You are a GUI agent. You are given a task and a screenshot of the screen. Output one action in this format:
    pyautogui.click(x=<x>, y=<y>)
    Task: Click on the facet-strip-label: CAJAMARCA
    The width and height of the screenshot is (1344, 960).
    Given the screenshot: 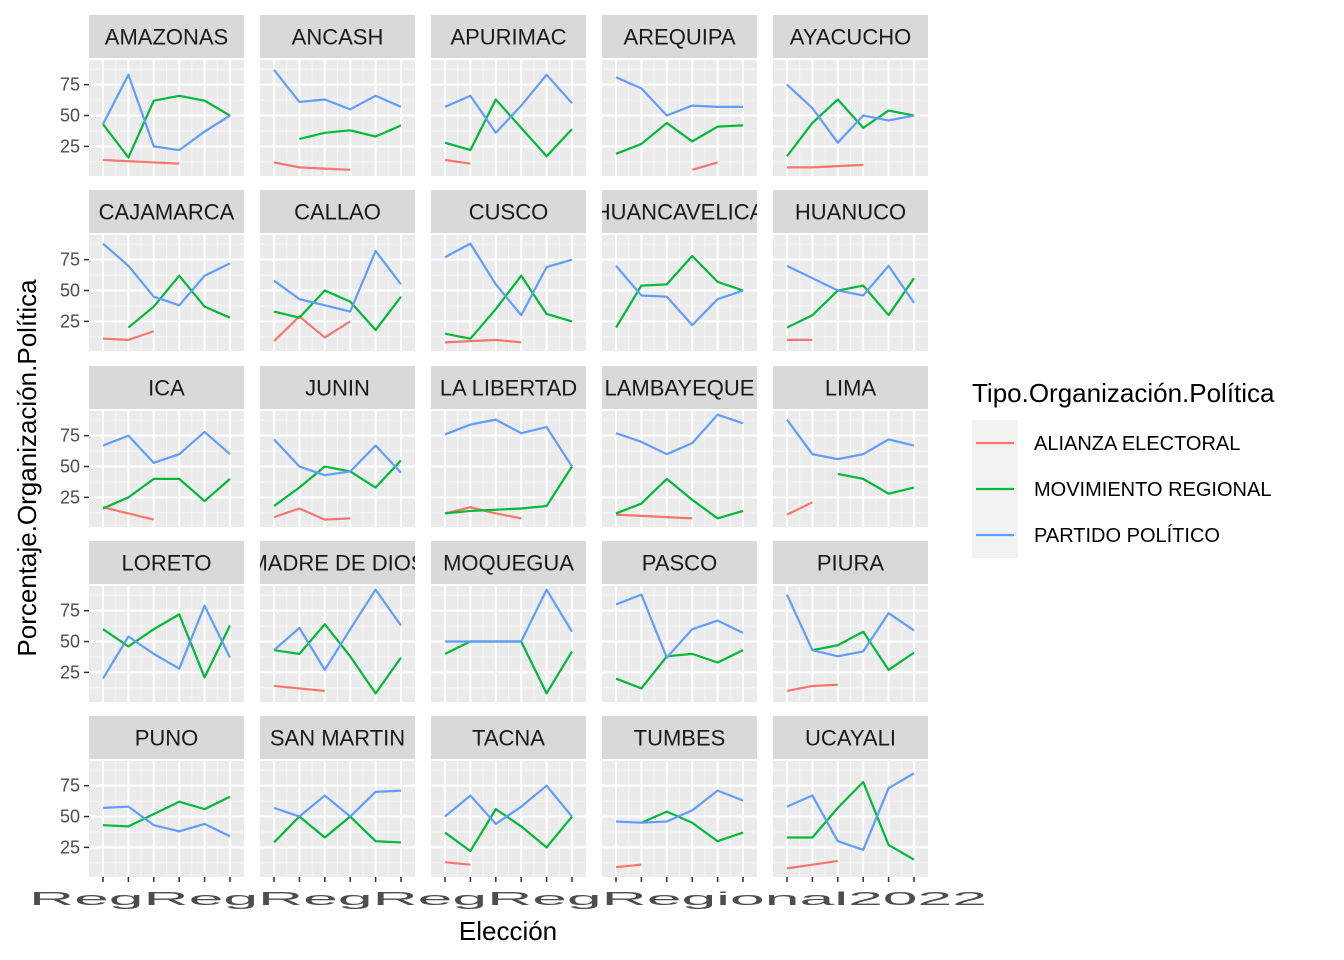 What is the action you would take?
    pyautogui.click(x=167, y=212)
    